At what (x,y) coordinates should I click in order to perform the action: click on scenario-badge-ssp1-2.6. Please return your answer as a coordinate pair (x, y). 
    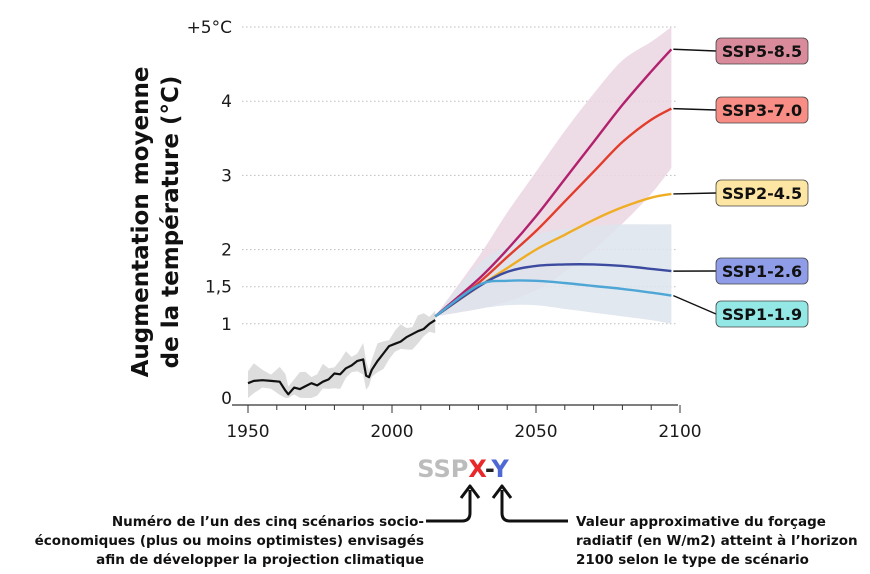
    Looking at the image, I should click on (762, 271).